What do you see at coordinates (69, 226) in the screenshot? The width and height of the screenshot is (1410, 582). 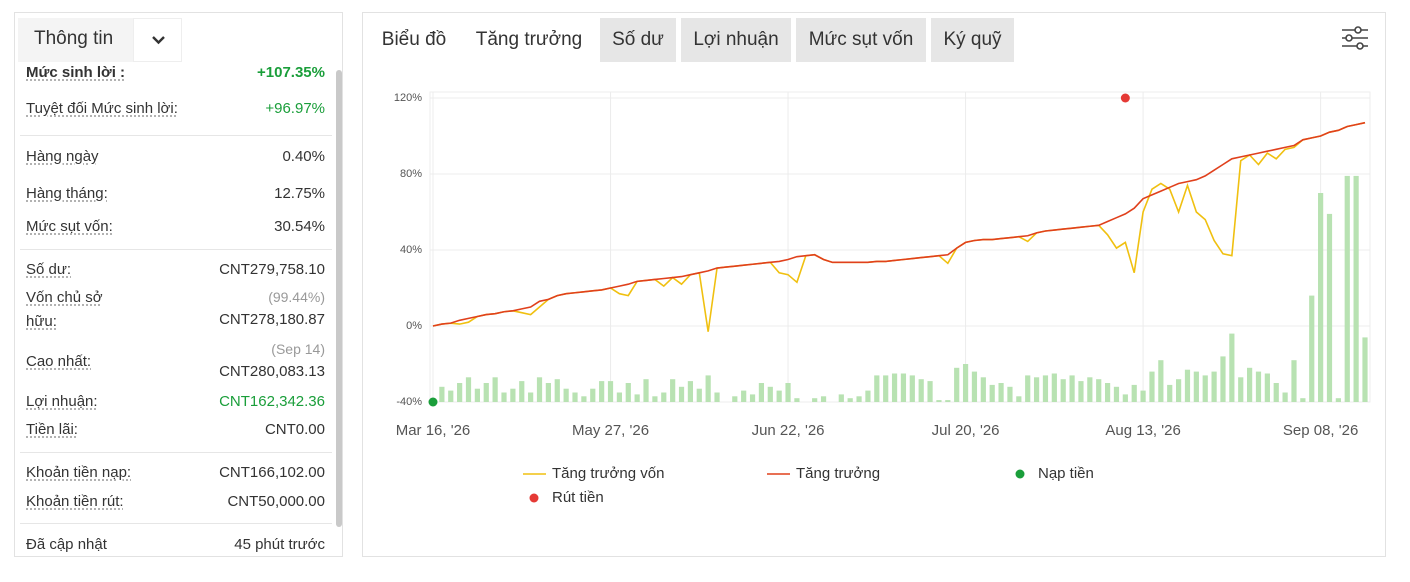 I see `stat-label: Mức sụt vốn:` at bounding box center [69, 226].